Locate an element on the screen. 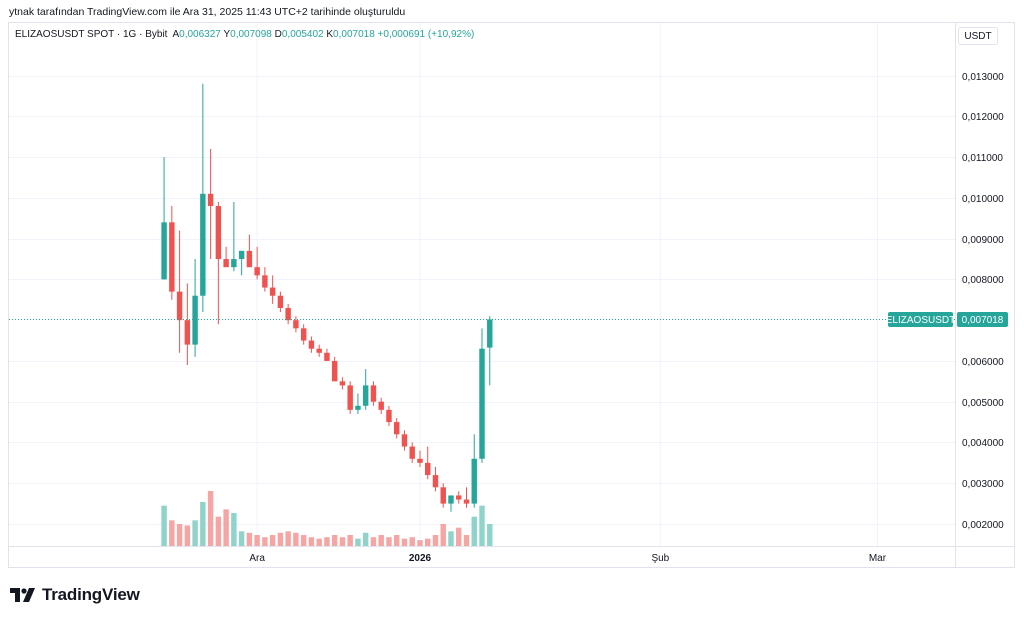 This screenshot has height=618, width=1024. tradingview-logo-text: TradingView is located at coordinates (91, 594).